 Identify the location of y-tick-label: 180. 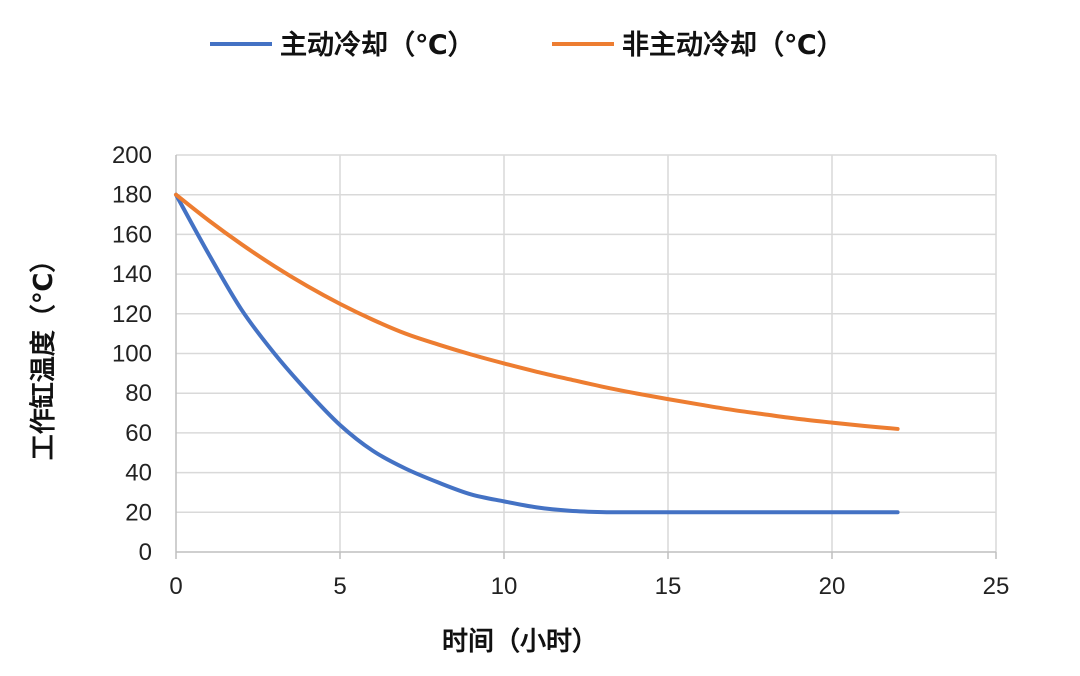
(132, 195).